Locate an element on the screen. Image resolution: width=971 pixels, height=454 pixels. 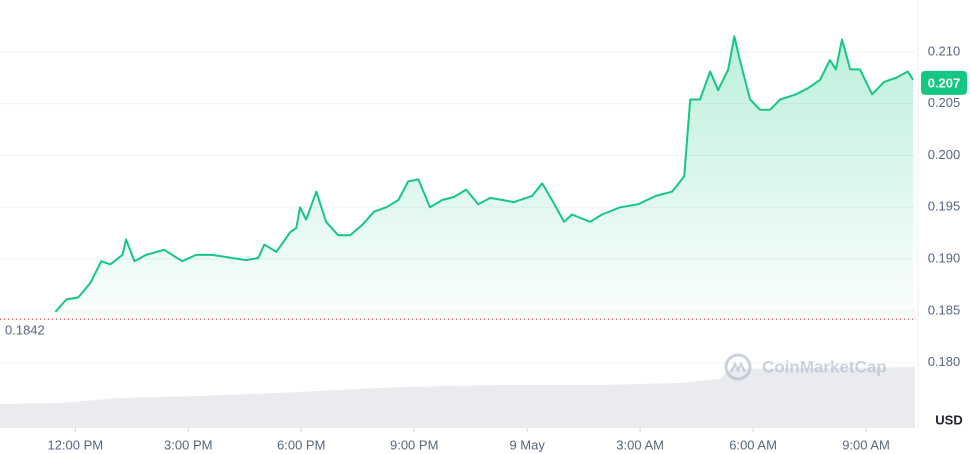
current-price-badge is located at coordinates (944, 82).